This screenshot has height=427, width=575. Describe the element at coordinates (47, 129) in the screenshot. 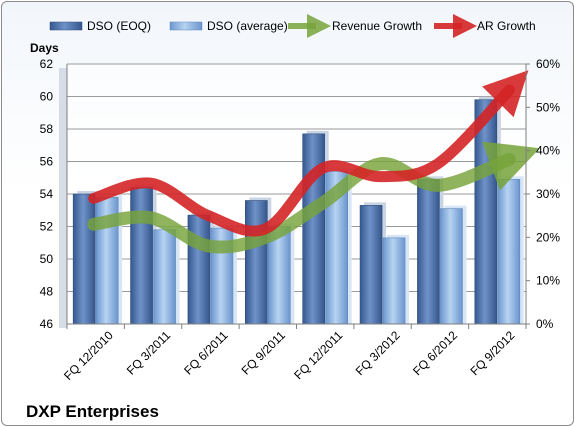

I see `y-left-tick-label: 58` at that location.